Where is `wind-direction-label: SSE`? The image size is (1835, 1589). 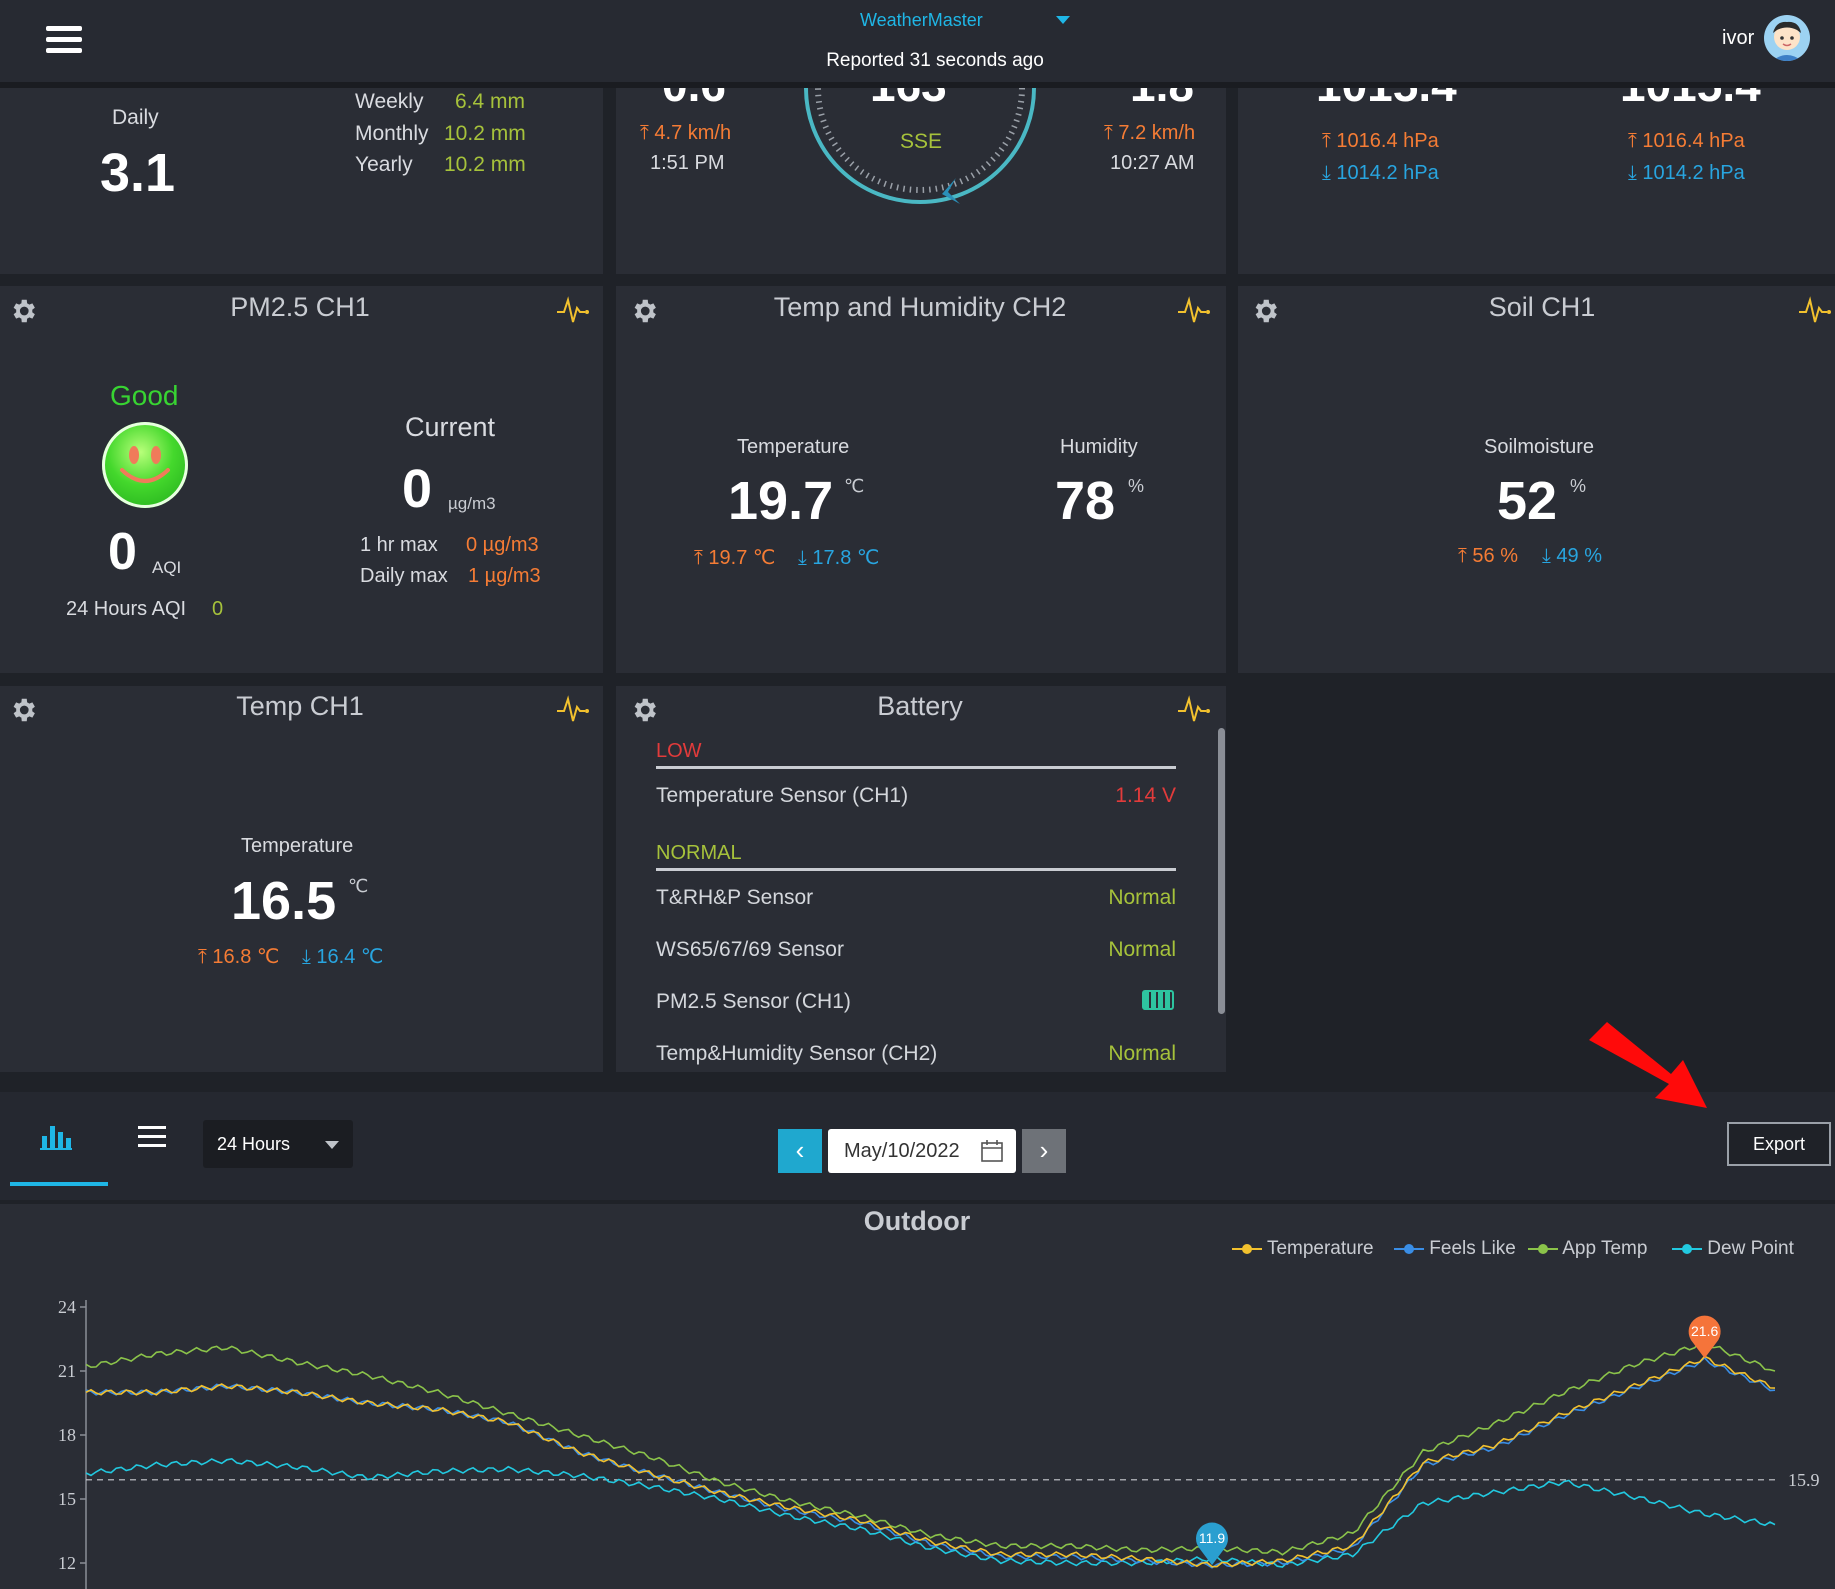
wind-direction-label: SSE is located at coordinates (921, 141).